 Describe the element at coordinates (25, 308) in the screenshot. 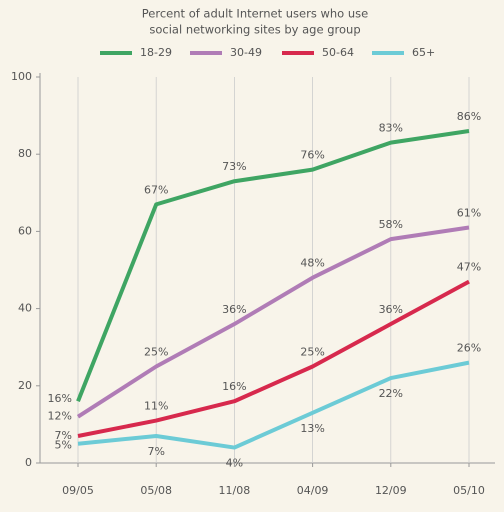

I see `y-tick-label: 40` at that location.